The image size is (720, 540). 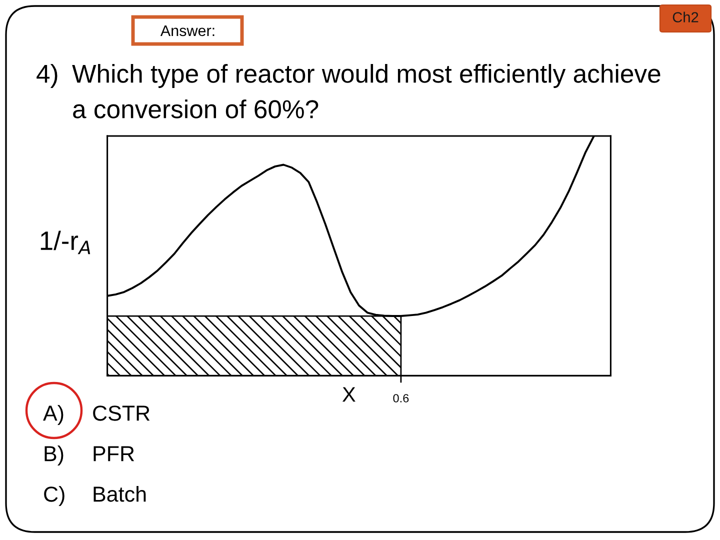 I want to click on y-axis-title: 1/-r$_{A}$, so click(x=65, y=242).